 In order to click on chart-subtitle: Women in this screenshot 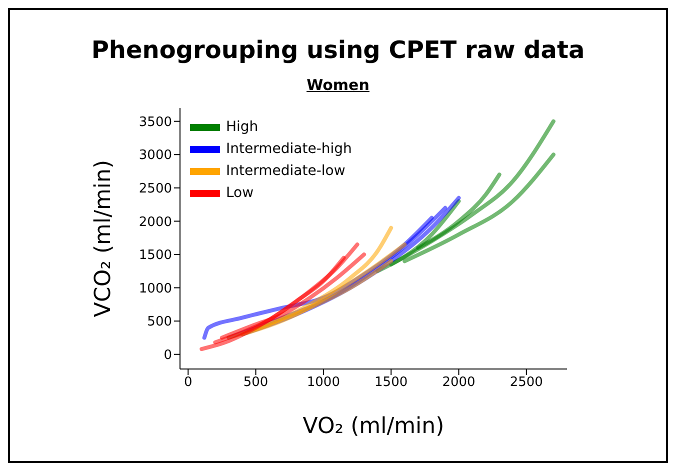, I will do `click(338, 85)`.